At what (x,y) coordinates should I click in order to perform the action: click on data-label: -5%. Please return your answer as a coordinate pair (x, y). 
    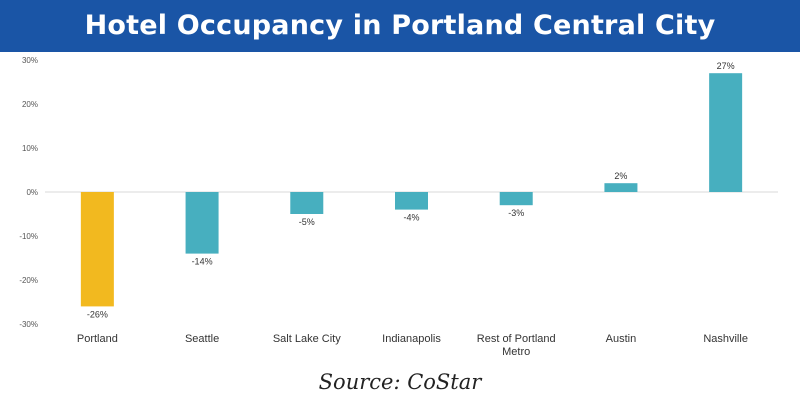
    Looking at the image, I should click on (307, 222).